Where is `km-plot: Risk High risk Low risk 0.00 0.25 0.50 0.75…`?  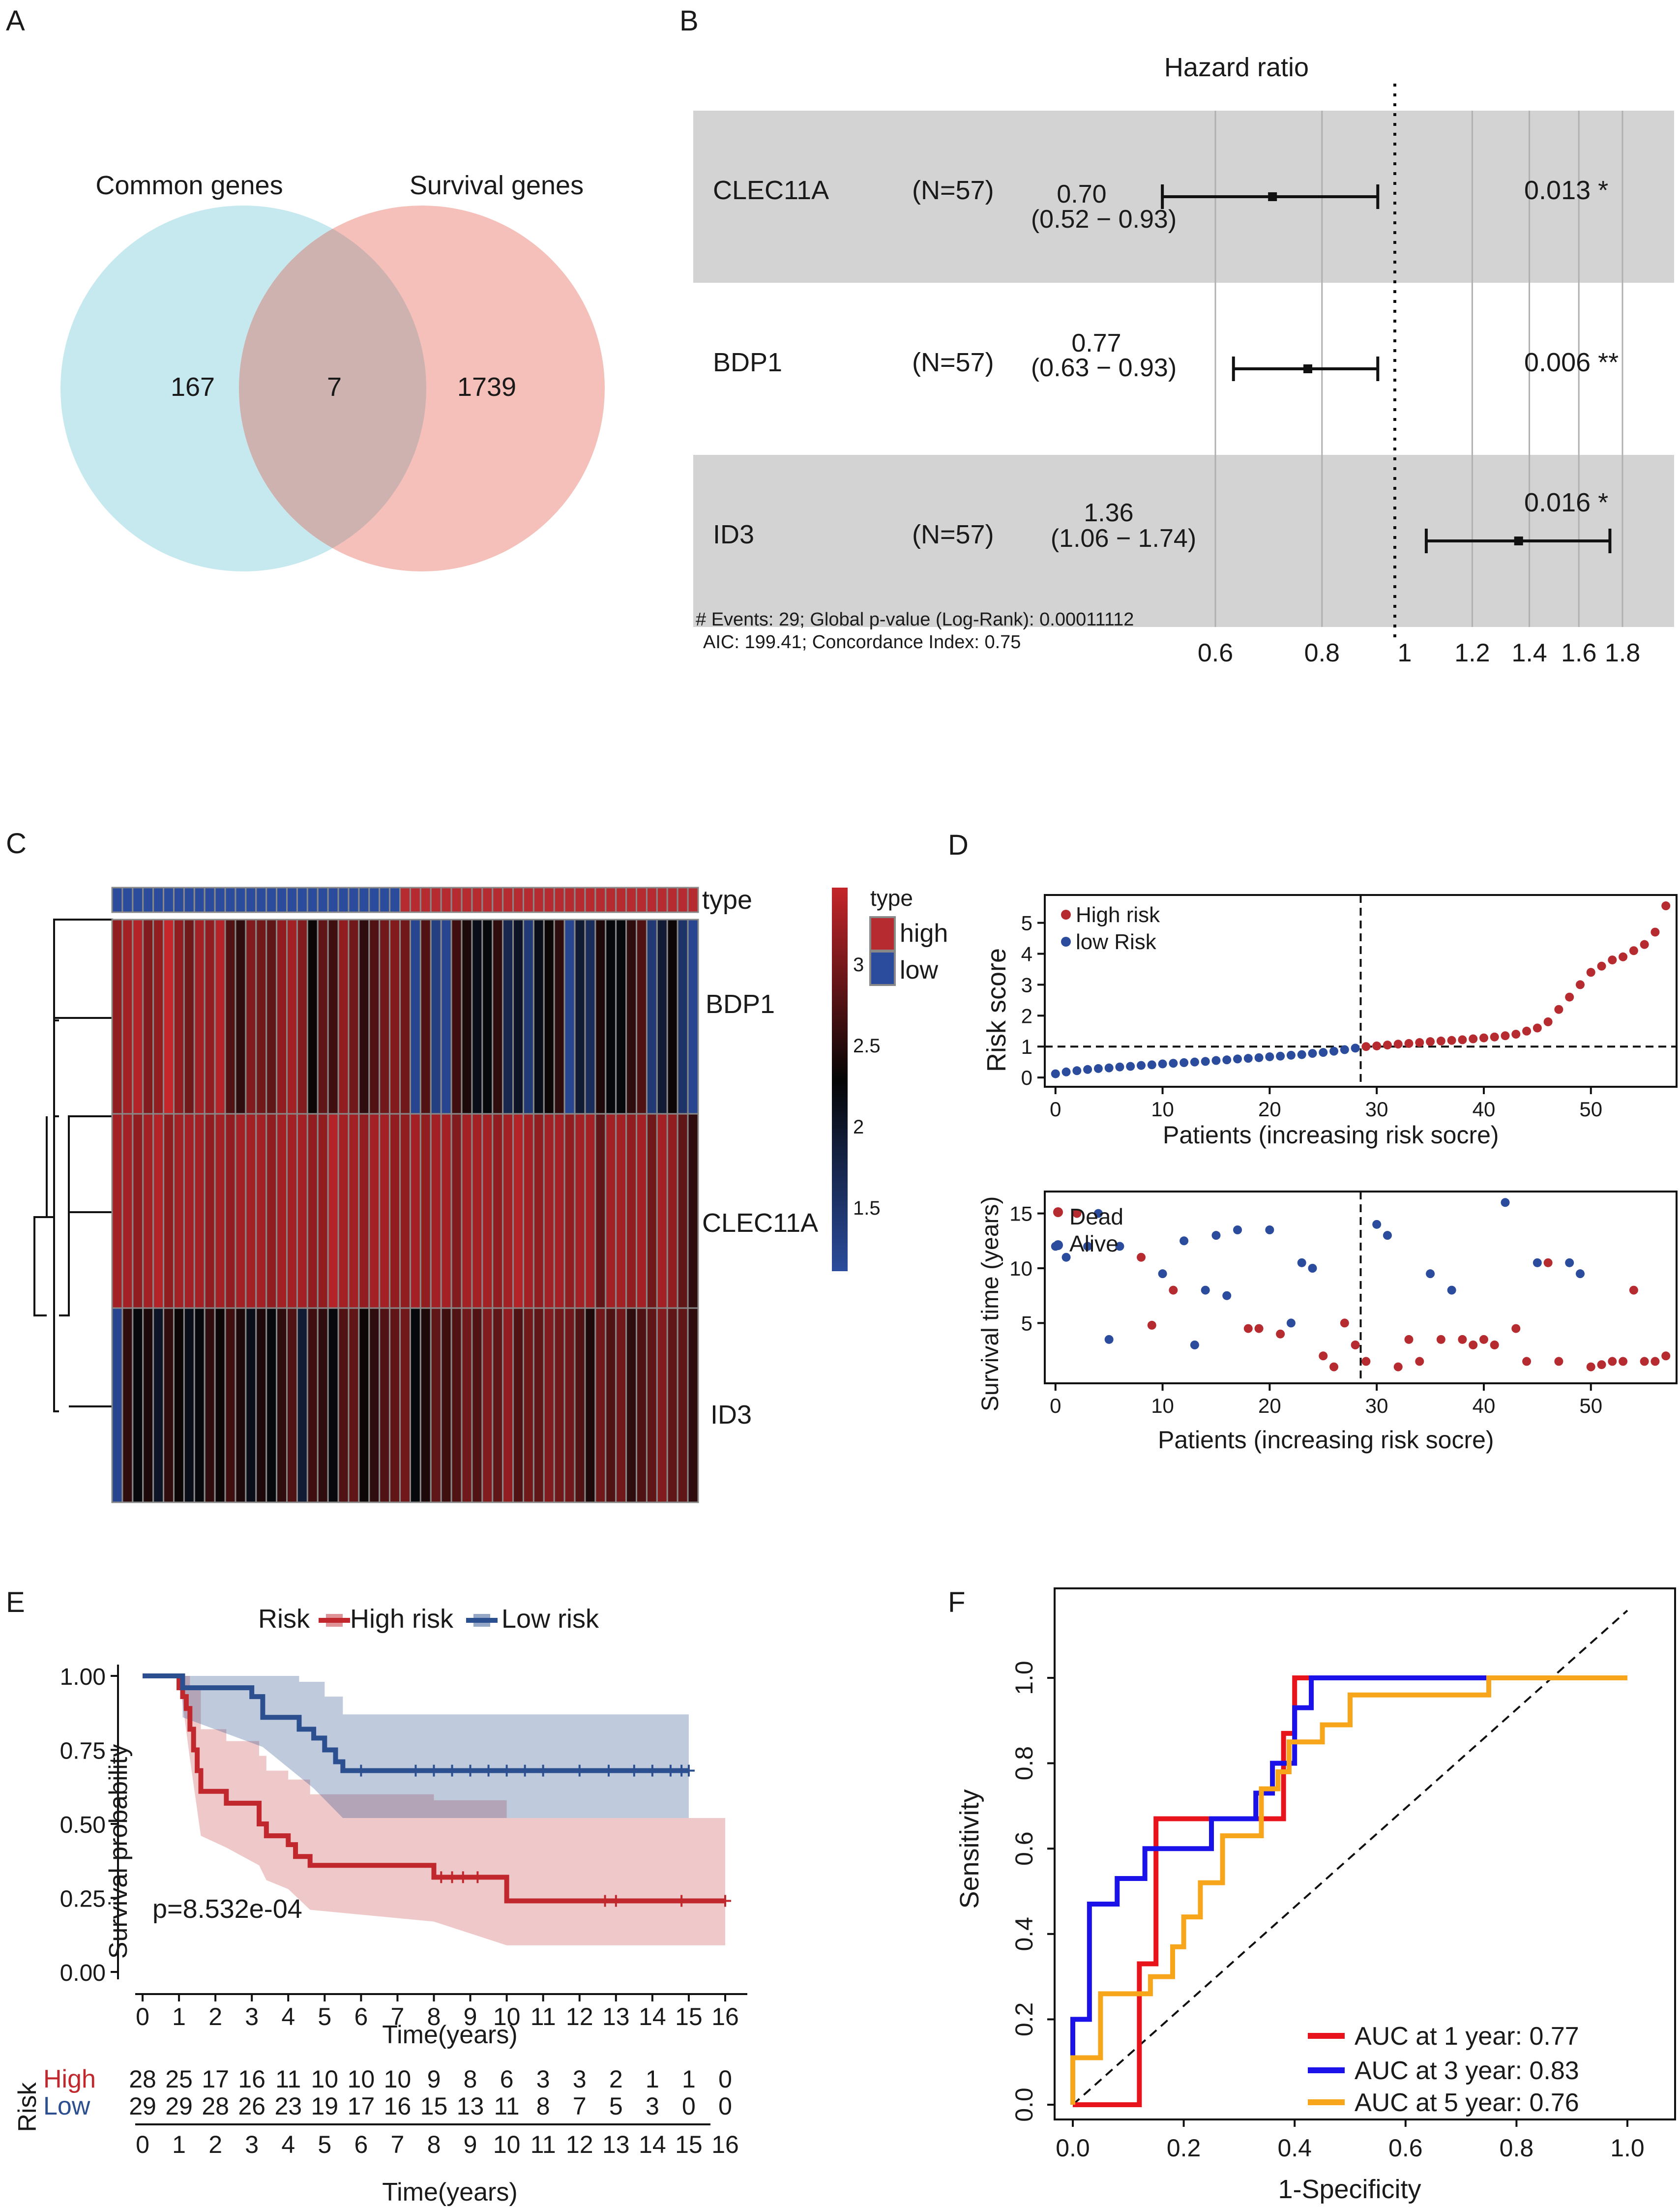
km-plot: Risk High risk Low risk 0.00 0.25 0.50 0.75… is located at coordinates (380, 1905).